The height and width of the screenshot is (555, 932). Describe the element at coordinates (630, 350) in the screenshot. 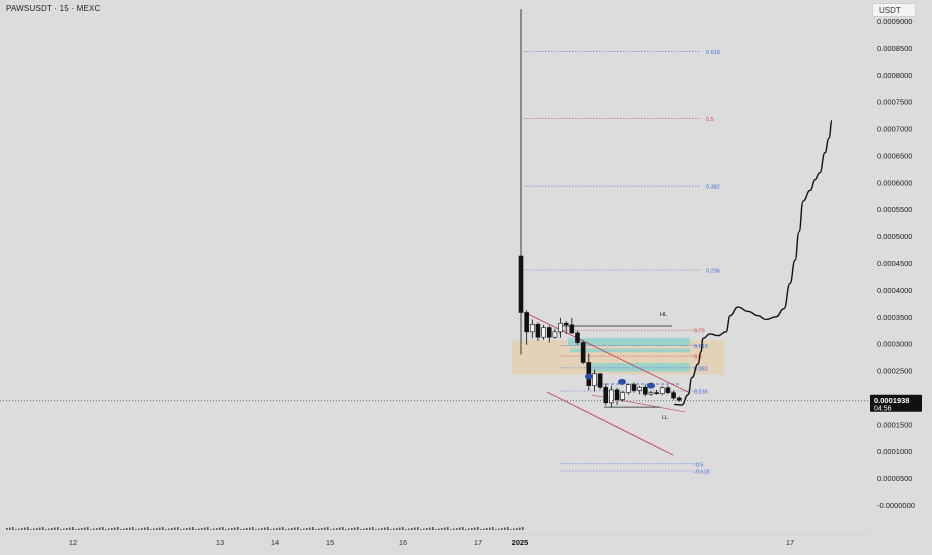

I see `fvg-zone-middle` at that location.